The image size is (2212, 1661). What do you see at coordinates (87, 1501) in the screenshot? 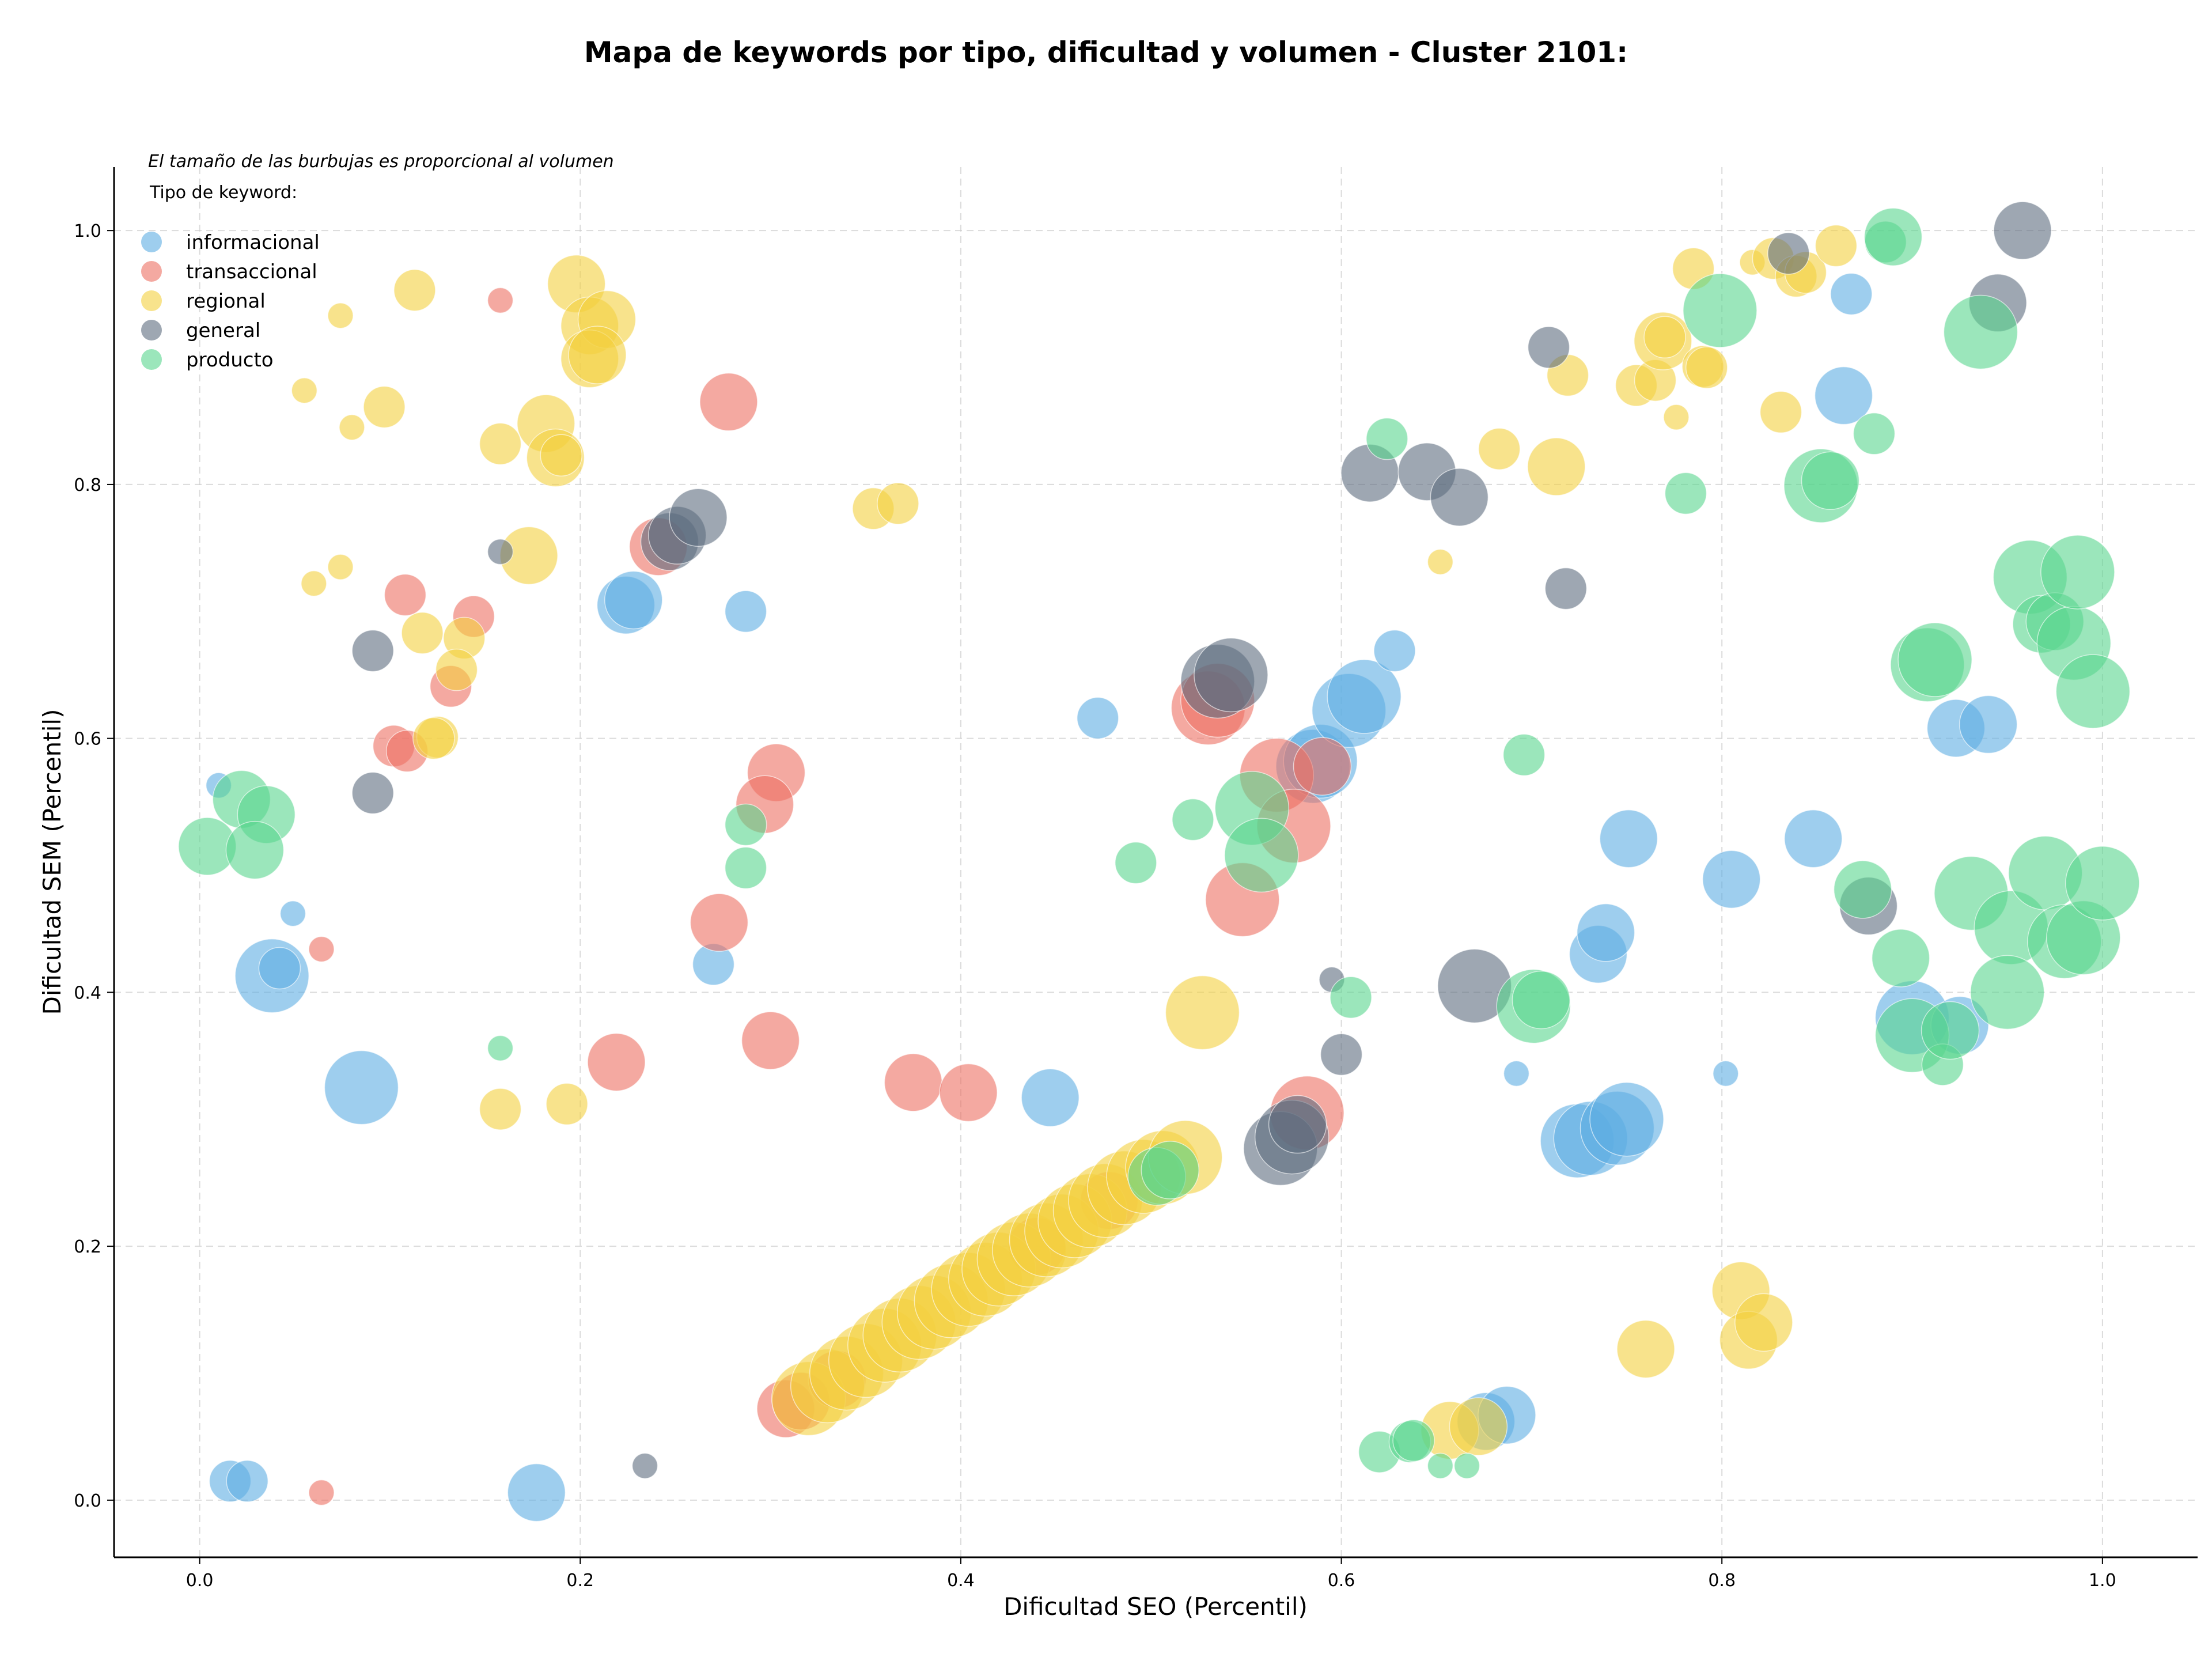
I see `y-tick-label: 0.0` at bounding box center [87, 1501].